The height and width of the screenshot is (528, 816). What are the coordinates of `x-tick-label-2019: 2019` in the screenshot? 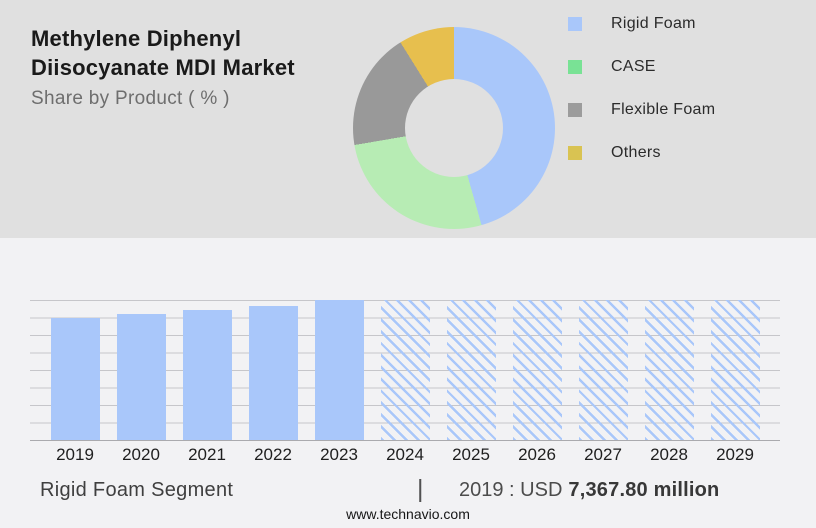 It's located at (75, 454).